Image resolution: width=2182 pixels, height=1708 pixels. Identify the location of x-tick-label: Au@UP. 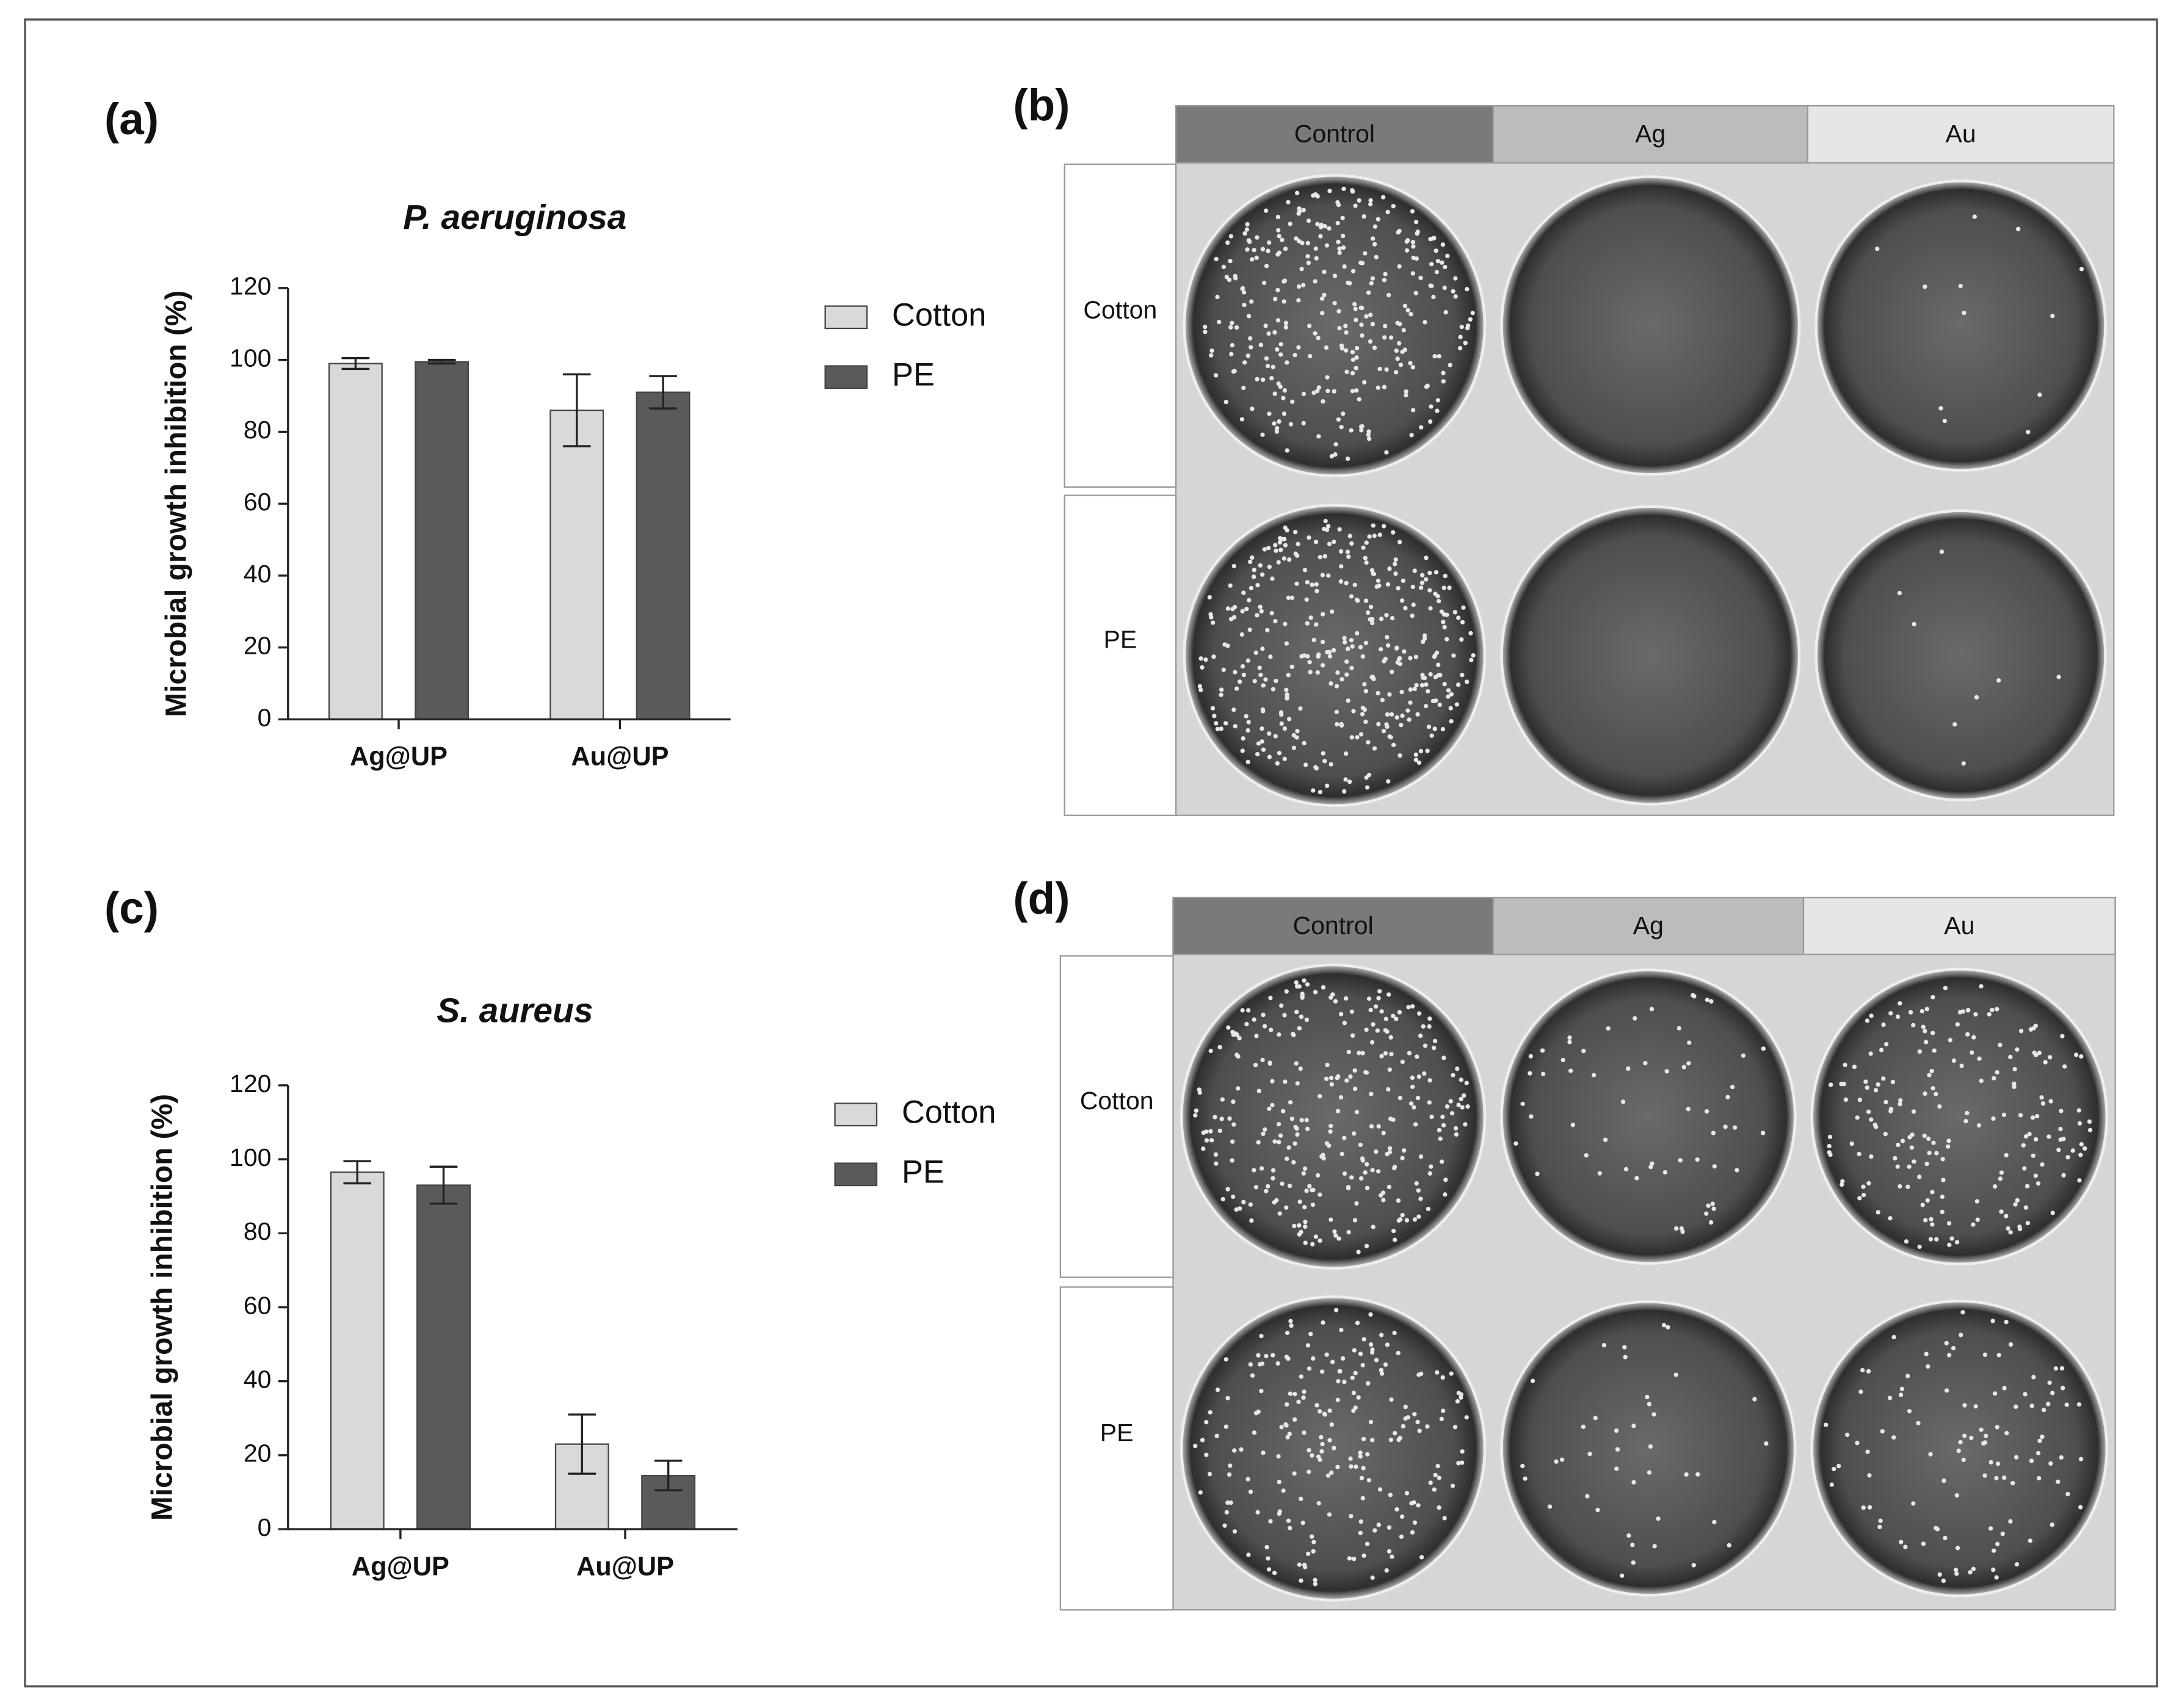
(625, 1566).